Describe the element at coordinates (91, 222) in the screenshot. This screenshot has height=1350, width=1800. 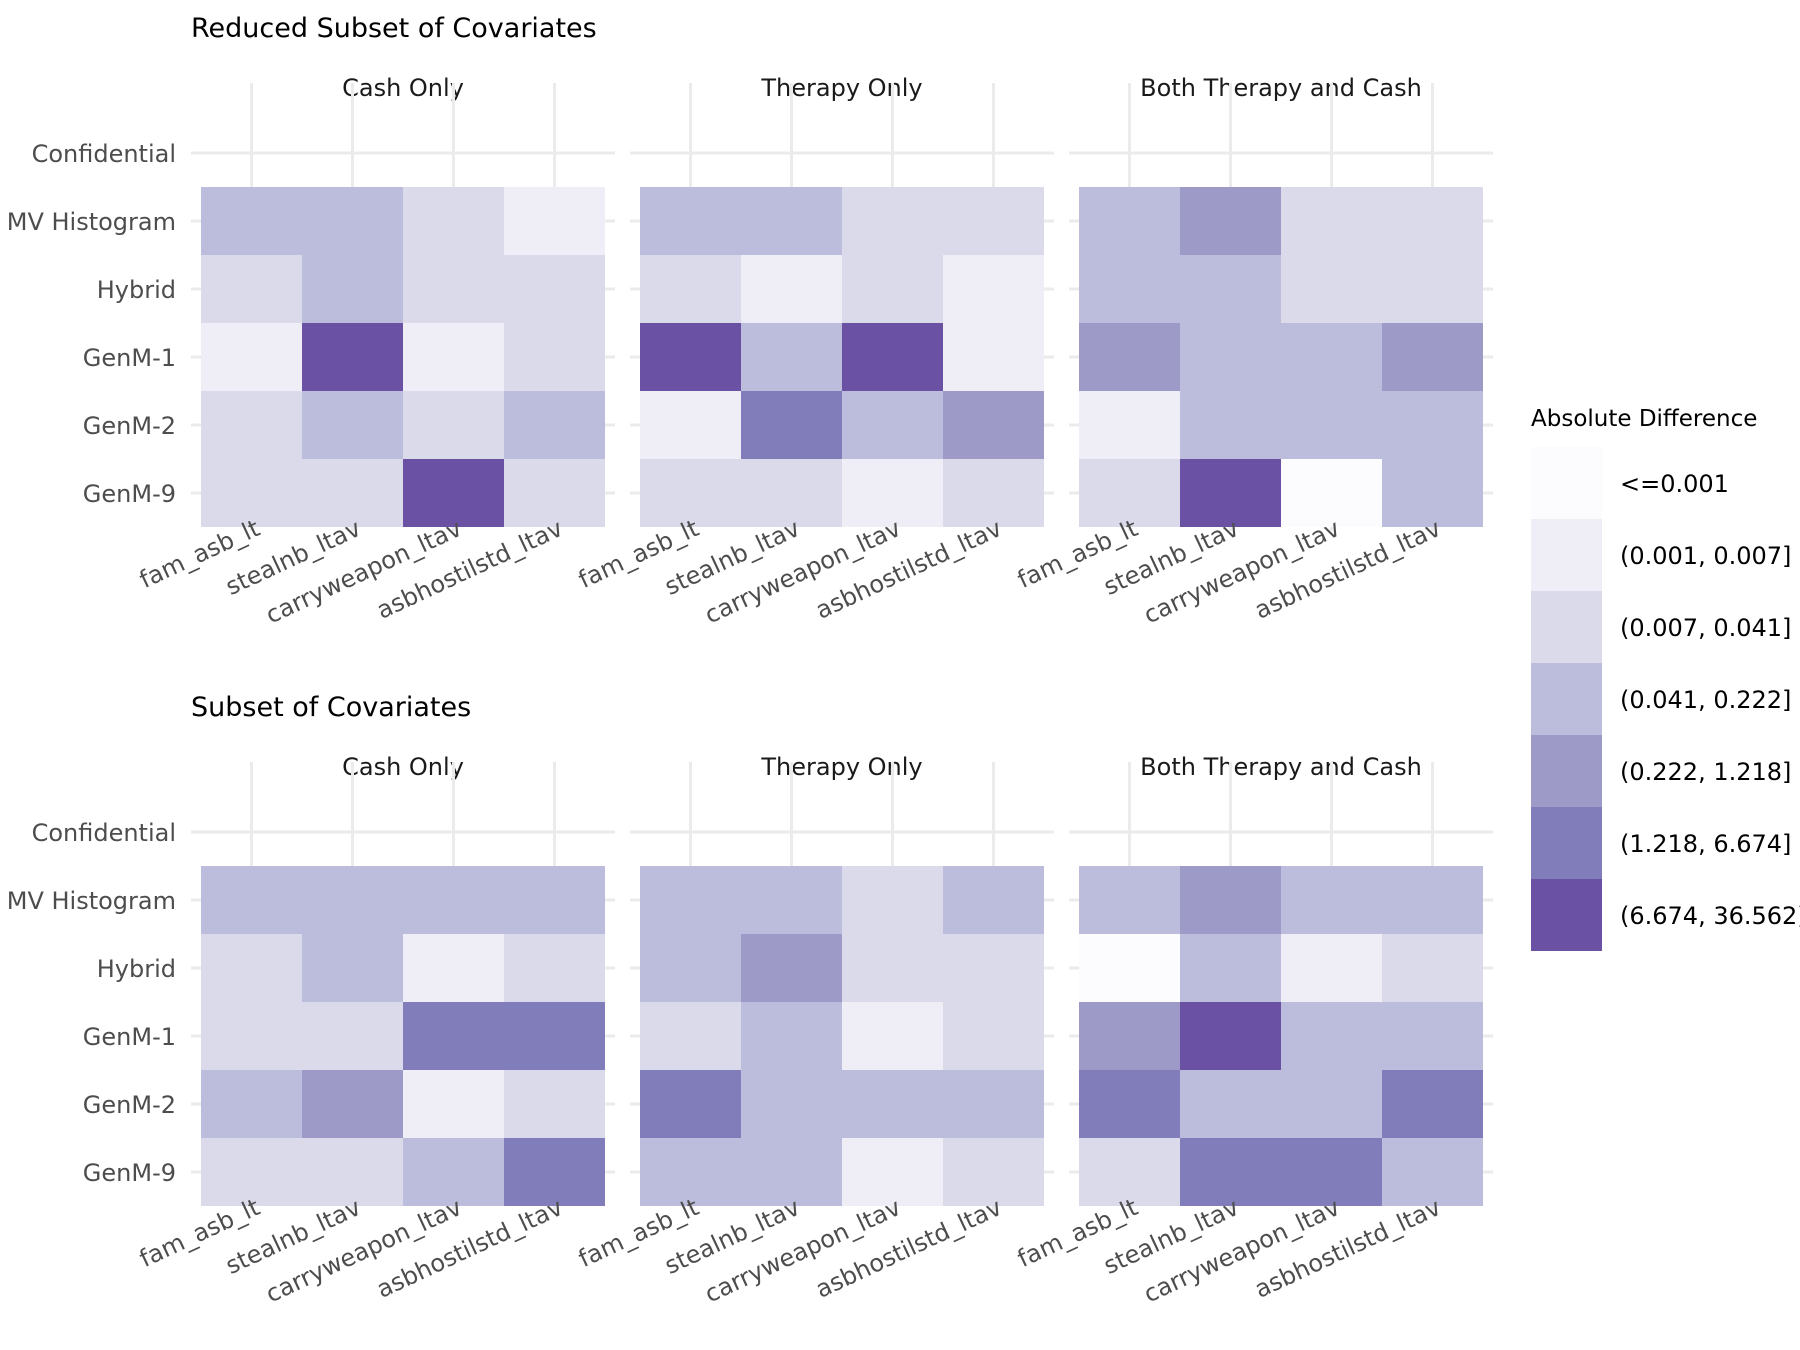
I see `y-tick-label: MV Histogram` at that location.